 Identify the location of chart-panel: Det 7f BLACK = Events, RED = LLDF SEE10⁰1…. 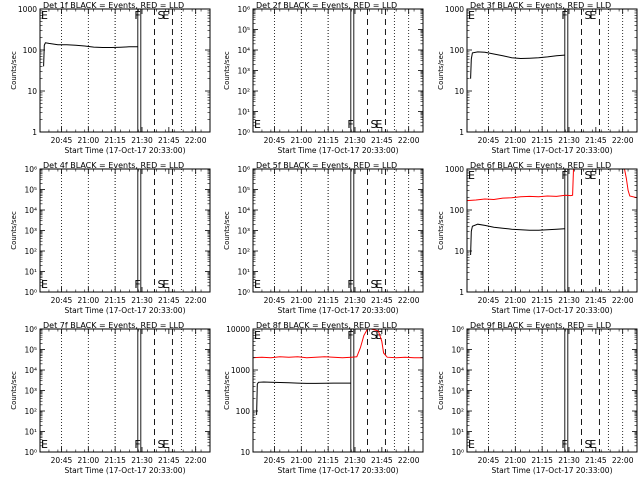
(110, 398).